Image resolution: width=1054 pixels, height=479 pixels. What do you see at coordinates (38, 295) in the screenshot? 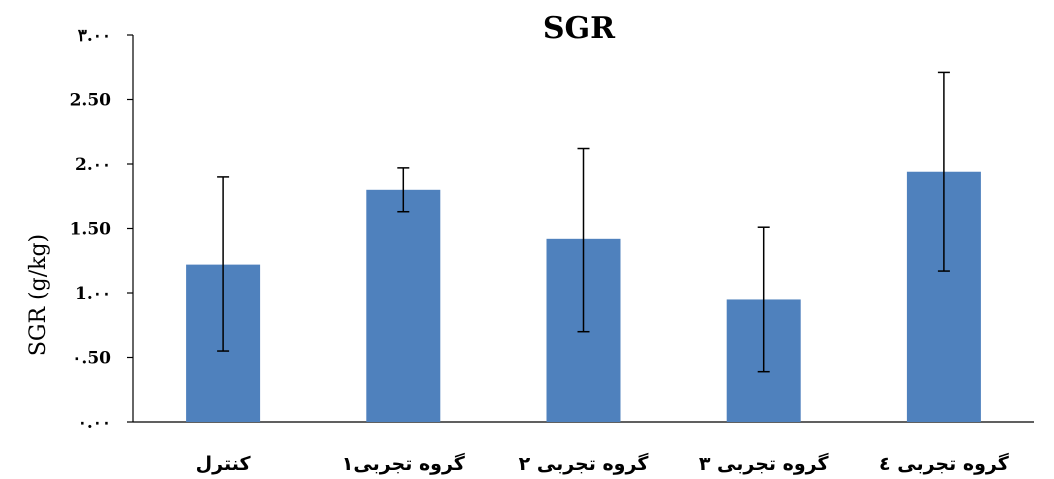
I see `y-axis-label: SGR (g/kg)` at bounding box center [38, 295].